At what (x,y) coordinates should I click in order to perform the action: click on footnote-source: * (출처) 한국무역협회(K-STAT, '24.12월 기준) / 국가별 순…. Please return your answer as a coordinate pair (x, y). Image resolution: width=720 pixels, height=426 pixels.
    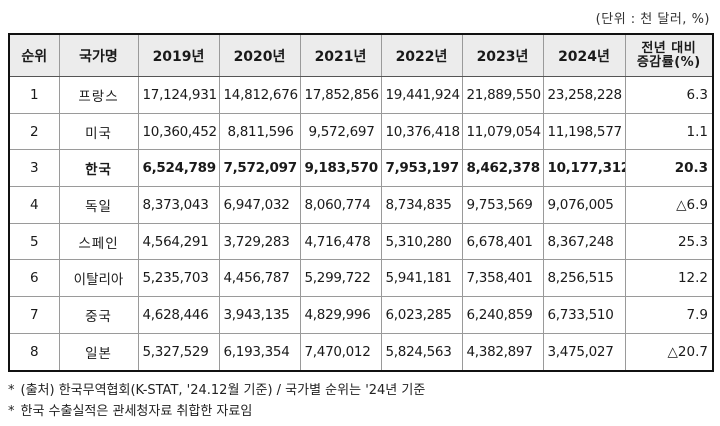
    Looking at the image, I should click on (216, 390).